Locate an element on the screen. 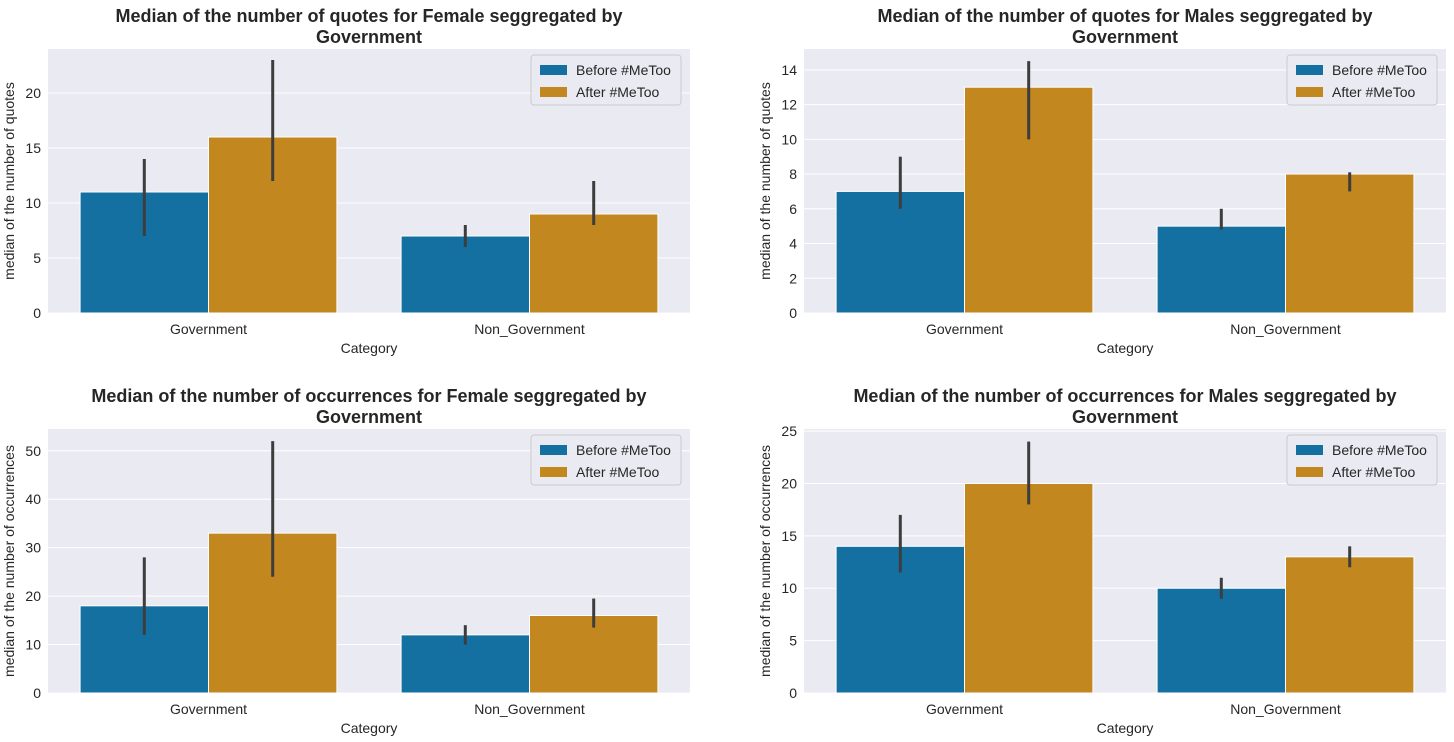 The width and height of the screenshot is (1454, 742). y-tick-label: 30 is located at coordinates (33, 548).